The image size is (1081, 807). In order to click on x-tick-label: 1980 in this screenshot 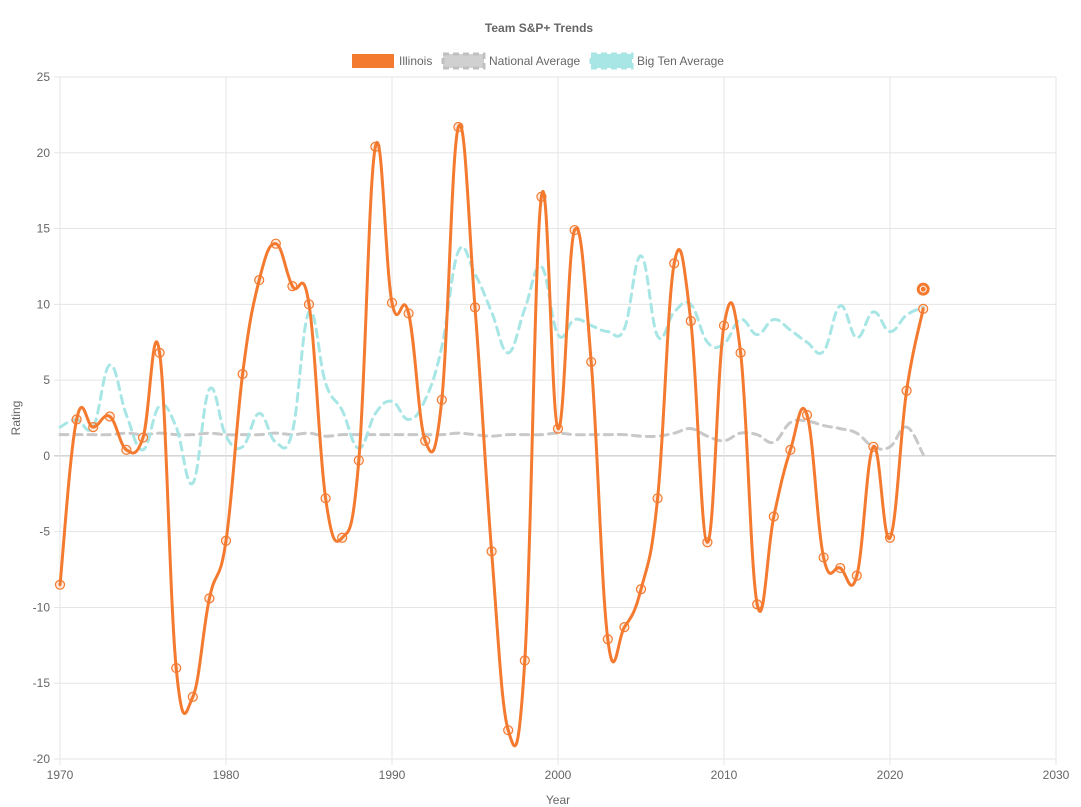, I will do `click(226, 775)`.